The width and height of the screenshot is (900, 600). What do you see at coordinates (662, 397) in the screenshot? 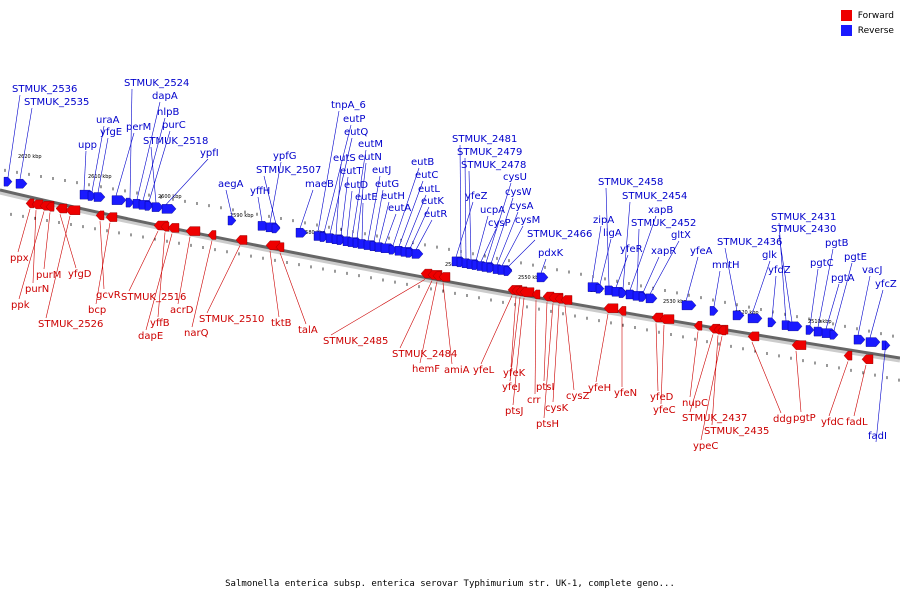
I see `forward-gene-label: yfeD` at bounding box center [662, 397].